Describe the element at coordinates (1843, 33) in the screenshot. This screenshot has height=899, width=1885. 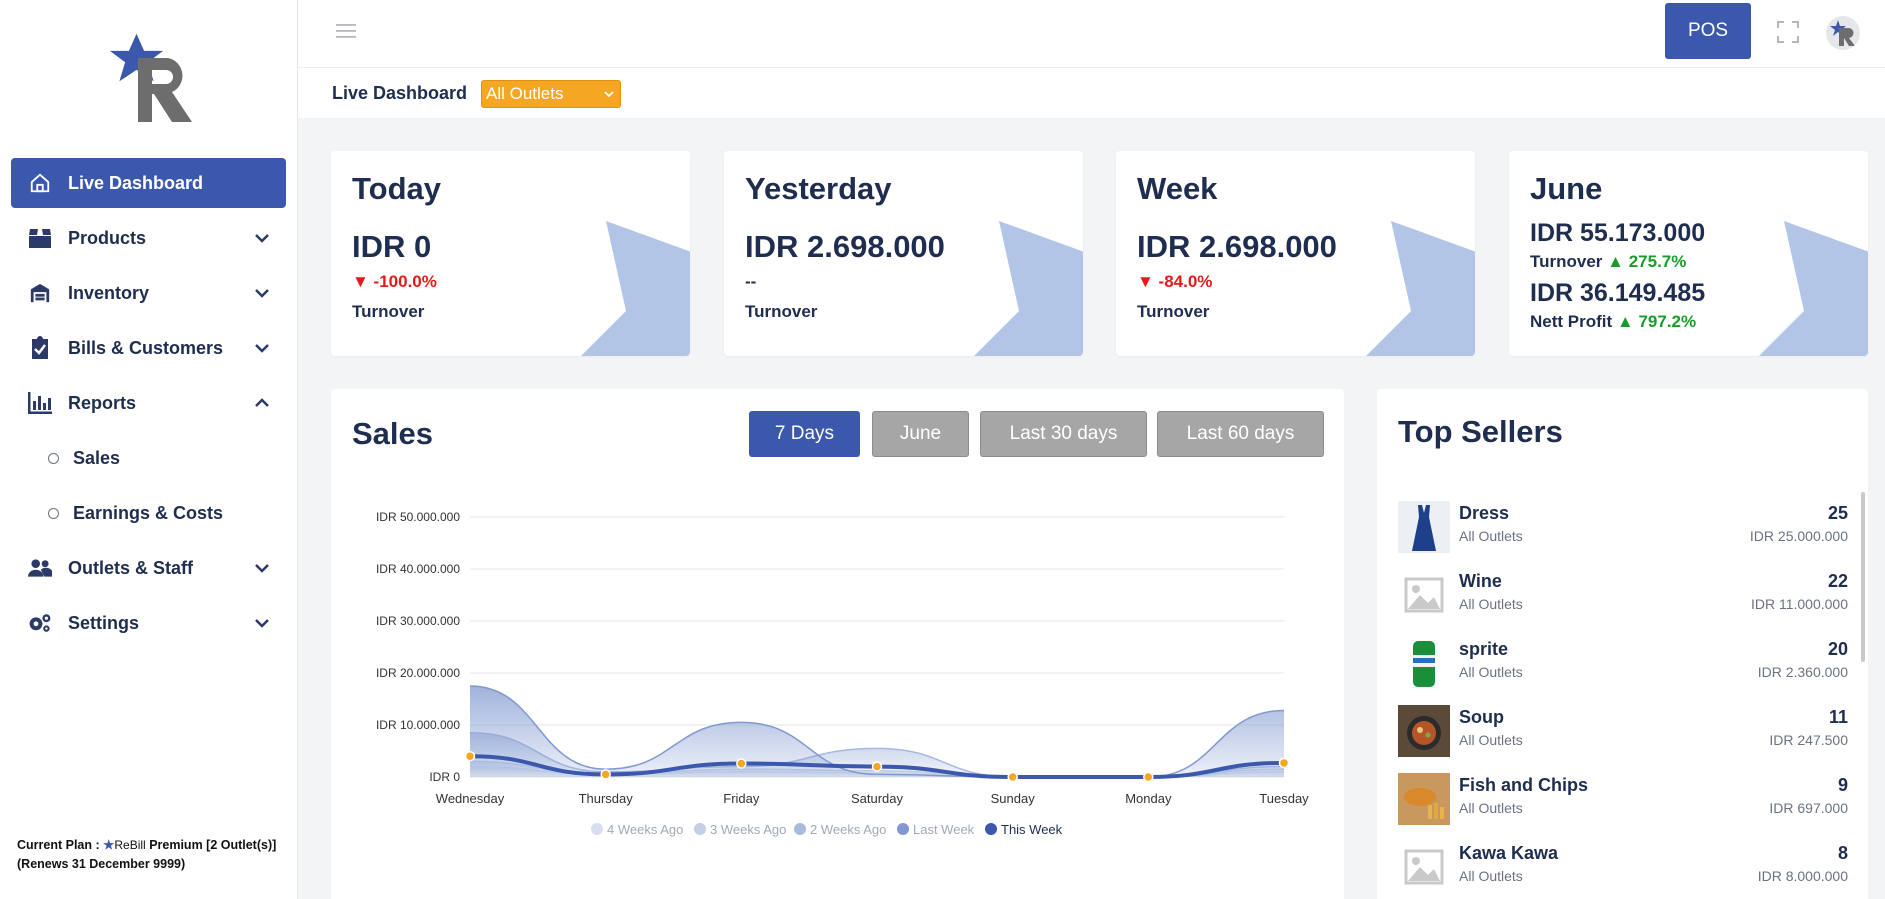
I see `avatar` at that location.